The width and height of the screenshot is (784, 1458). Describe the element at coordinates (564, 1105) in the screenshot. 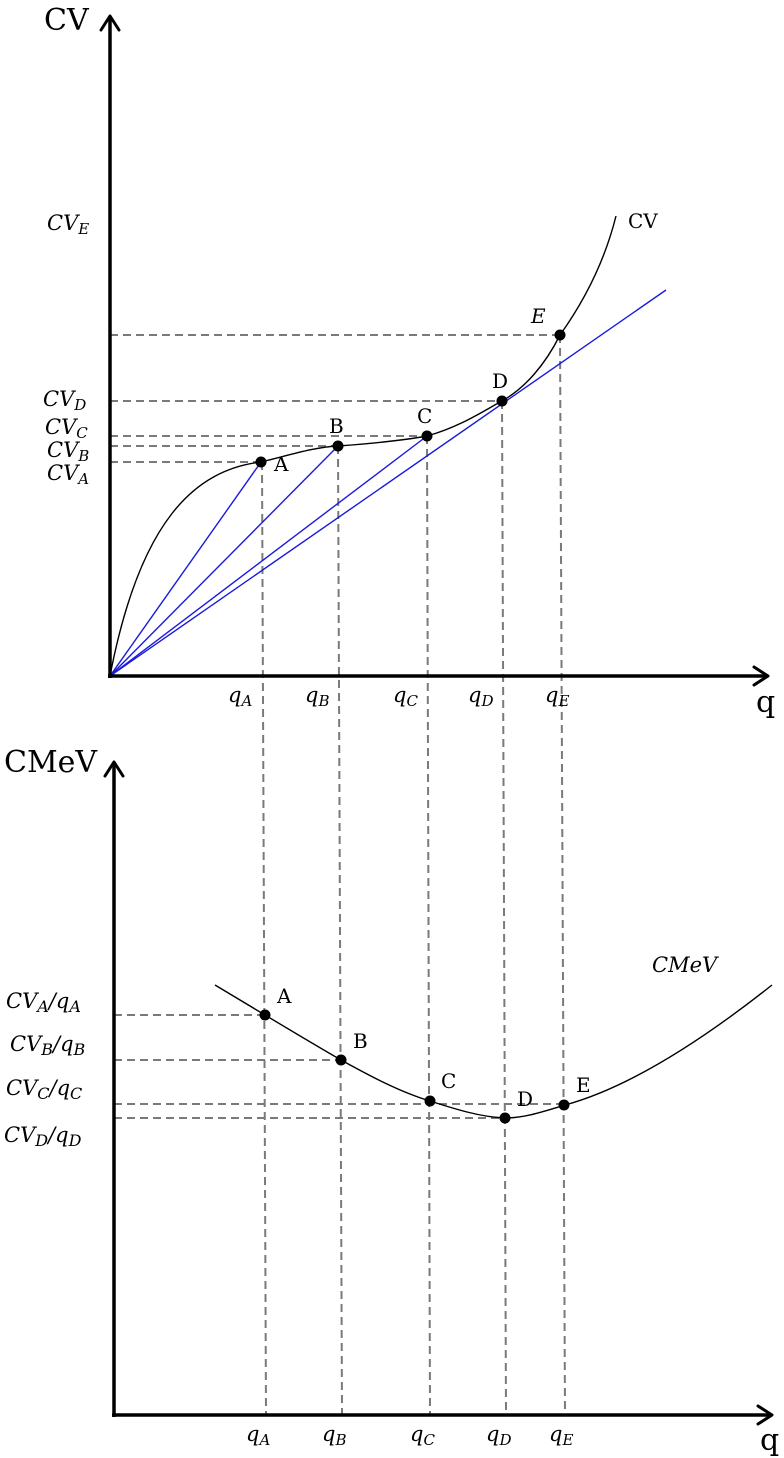

I see `cmev-point-e` at that location.